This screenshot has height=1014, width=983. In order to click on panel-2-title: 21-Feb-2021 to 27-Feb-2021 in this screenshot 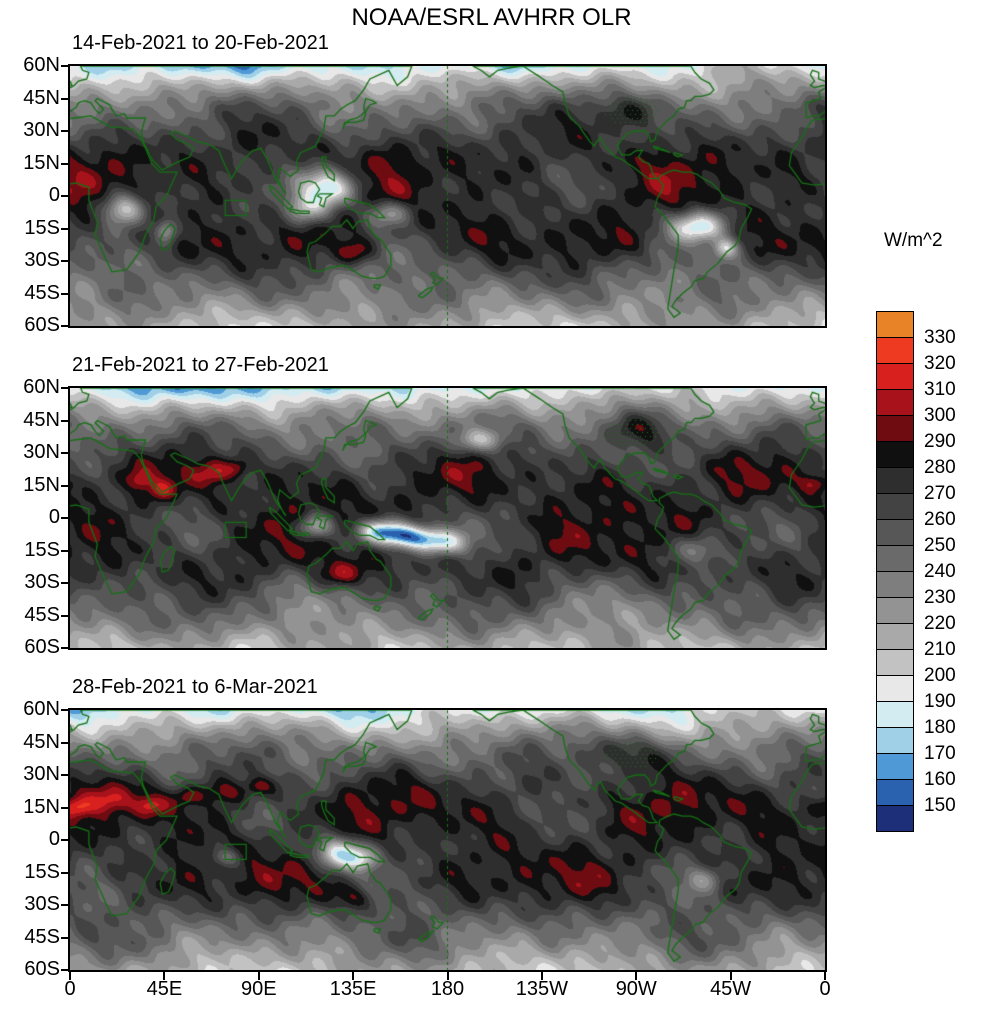, I will do `click(200, 365)`.